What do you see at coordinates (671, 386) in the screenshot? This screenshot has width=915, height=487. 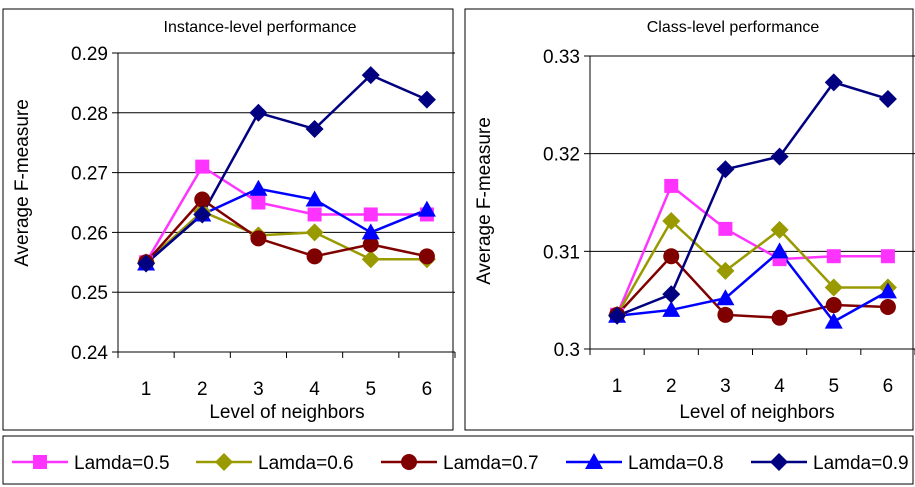 I see `class-x-tick-label: 2` at bounding box center [671, 386].